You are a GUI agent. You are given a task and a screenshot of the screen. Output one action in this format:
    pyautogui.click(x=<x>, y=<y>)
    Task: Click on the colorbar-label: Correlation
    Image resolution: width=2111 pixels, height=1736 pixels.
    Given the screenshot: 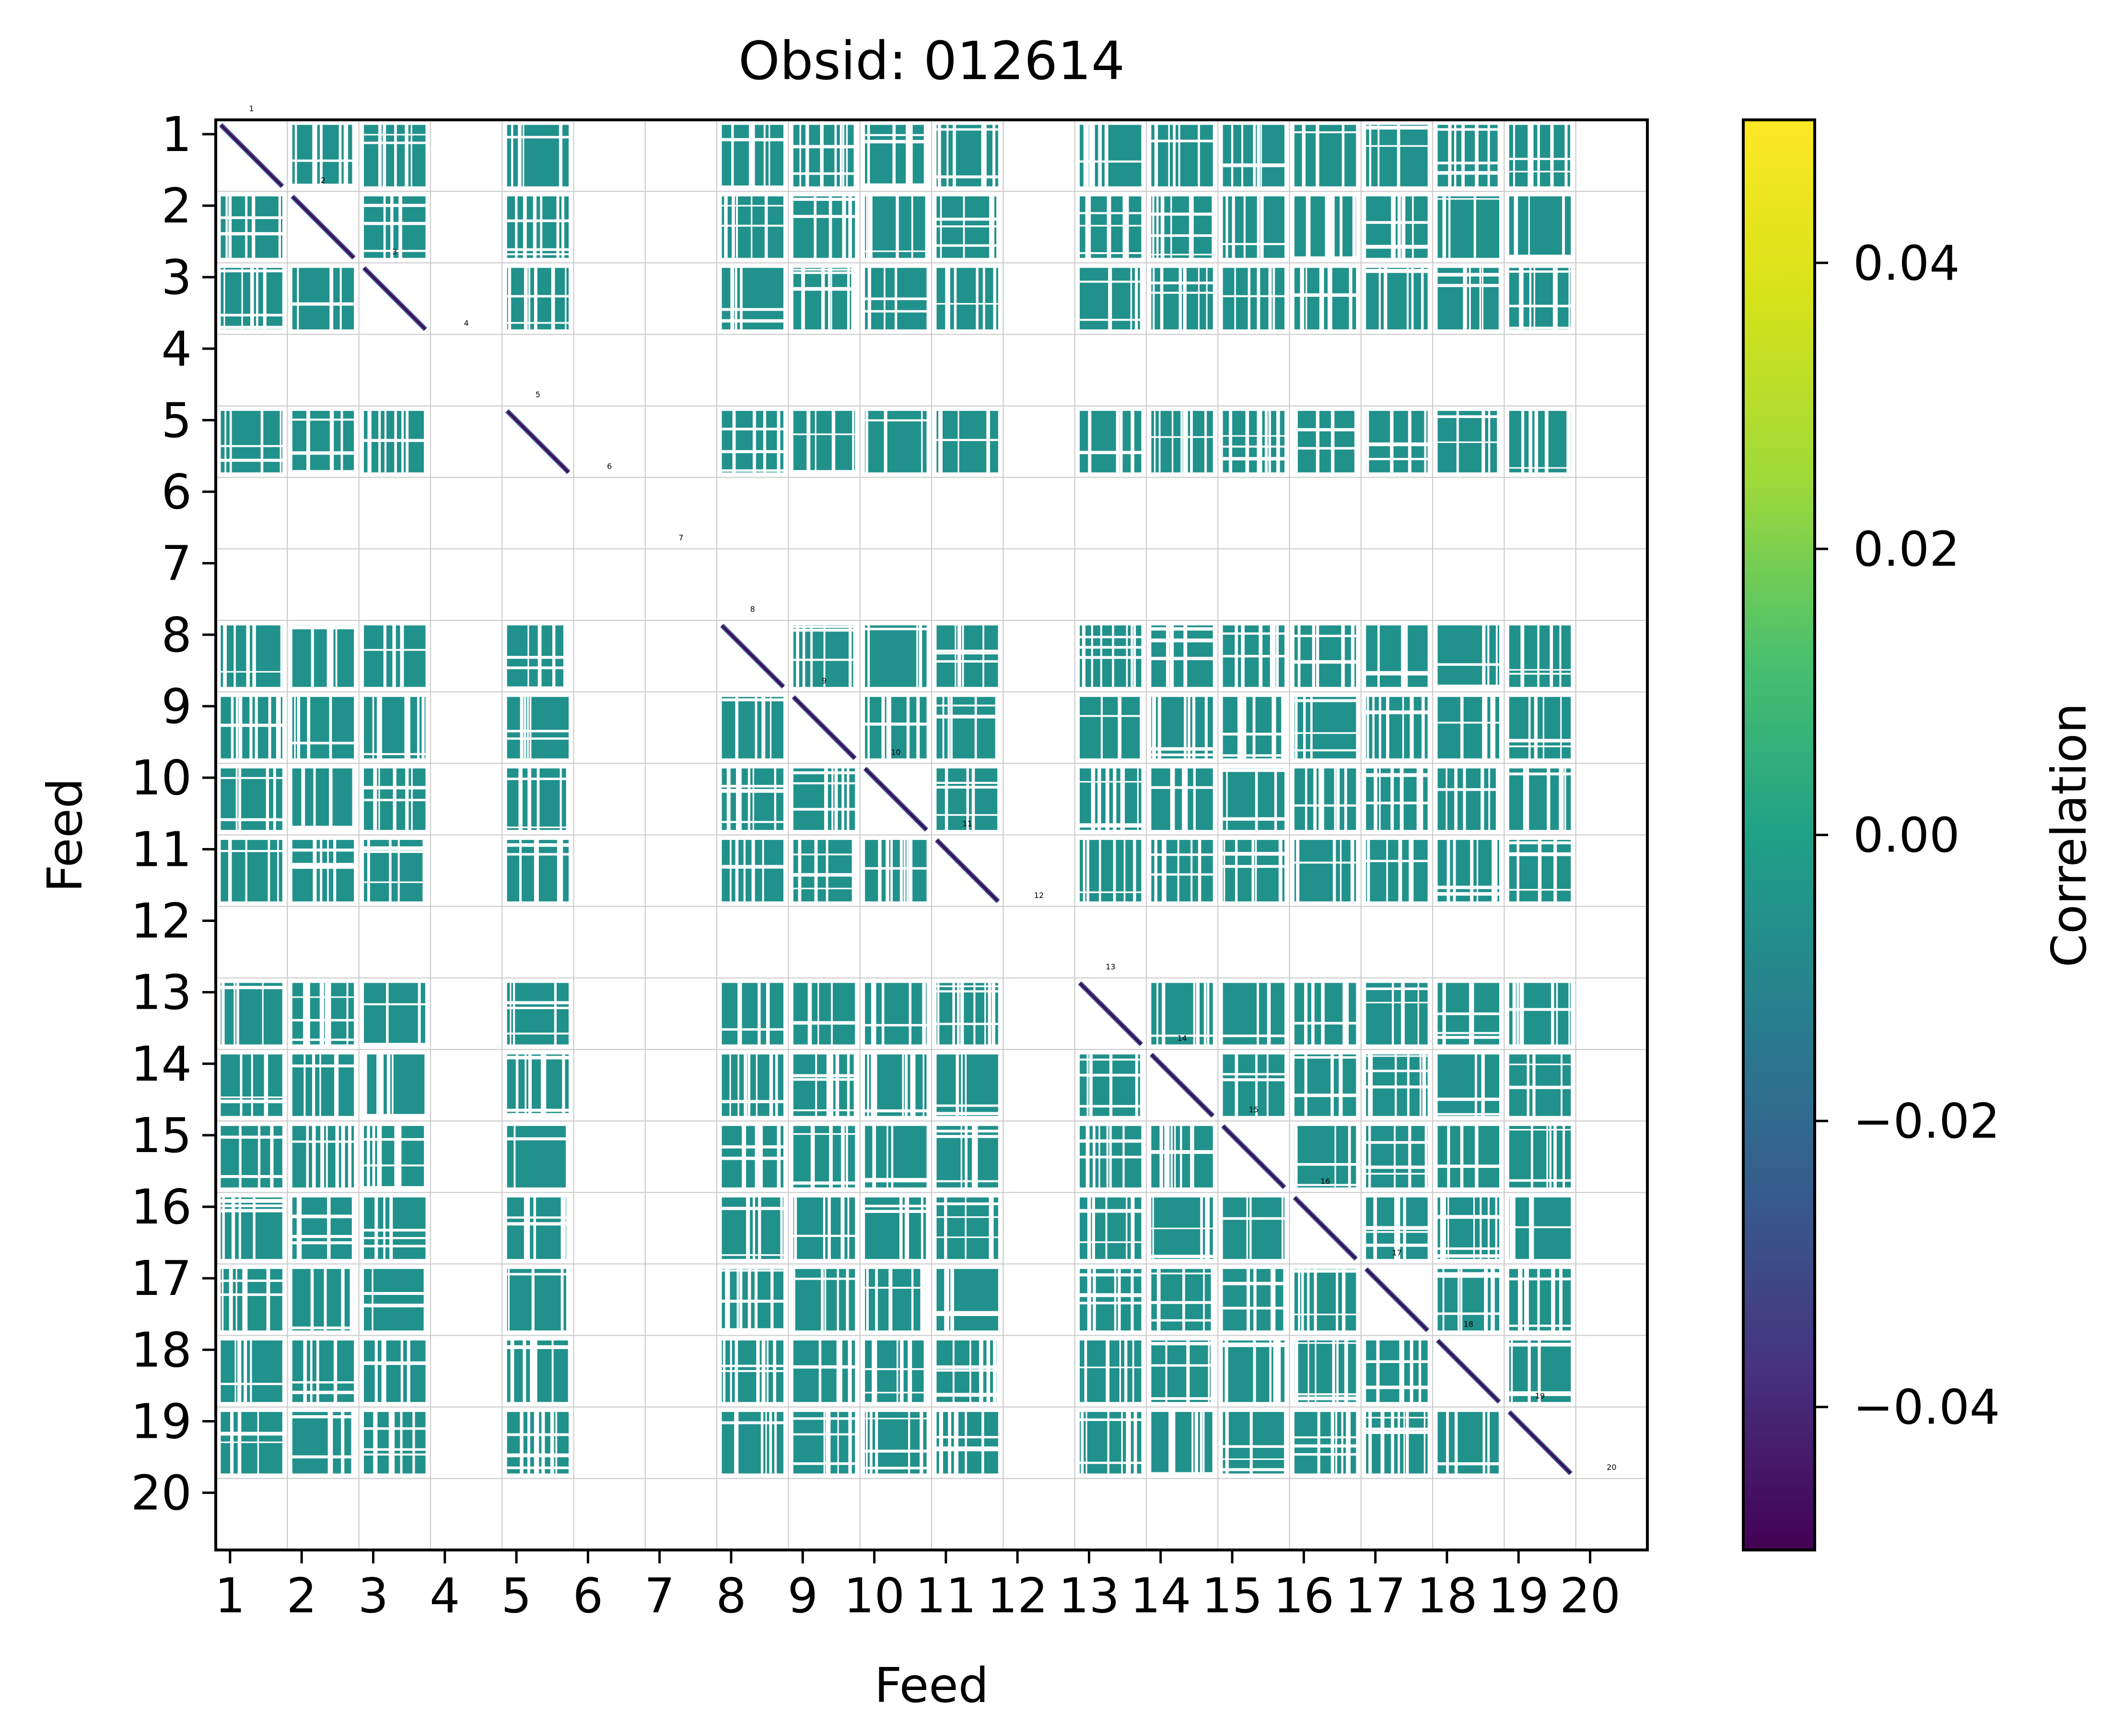 What is the action you would take?
    pyautogui.click(x=2069, y=835)
    